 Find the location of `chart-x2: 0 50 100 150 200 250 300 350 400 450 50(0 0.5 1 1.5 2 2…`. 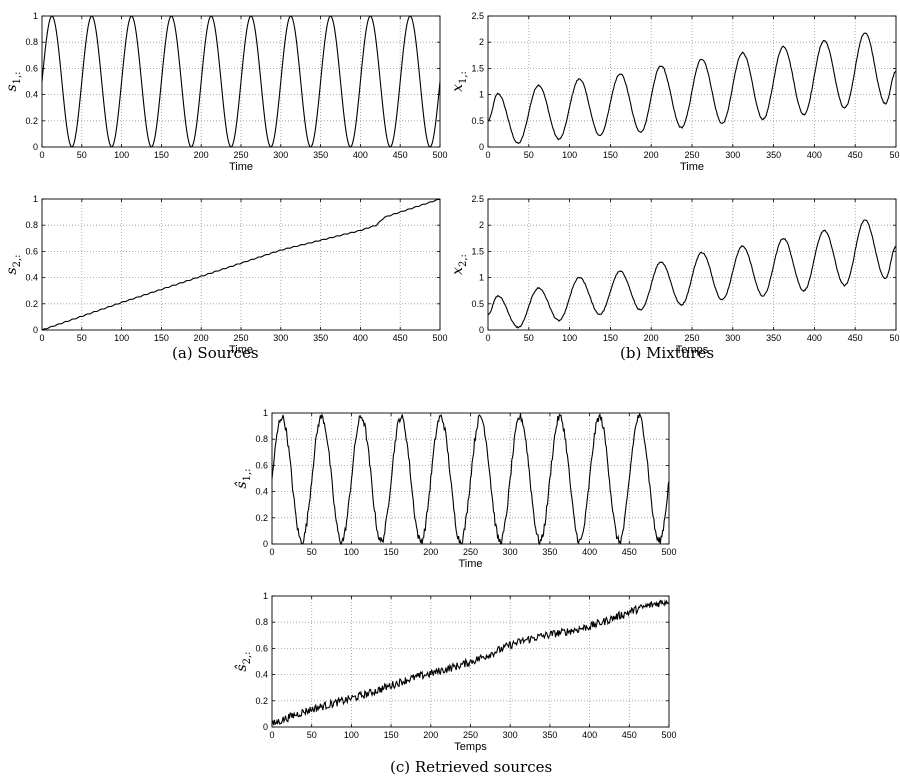

chart-x2: 0 50 100 150 200 250 300 350 400 450 50(0 0.5 1 1.5 2 2… is located at coordinates (675, 275).